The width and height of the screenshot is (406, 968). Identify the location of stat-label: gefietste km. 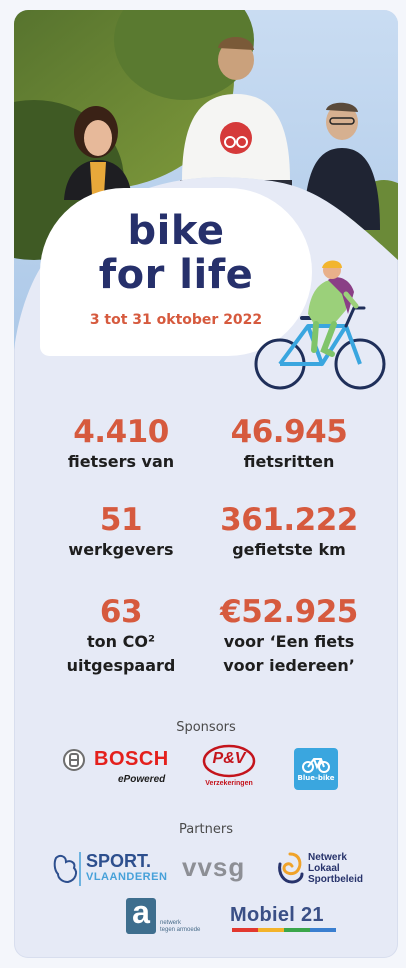
(289, 549).